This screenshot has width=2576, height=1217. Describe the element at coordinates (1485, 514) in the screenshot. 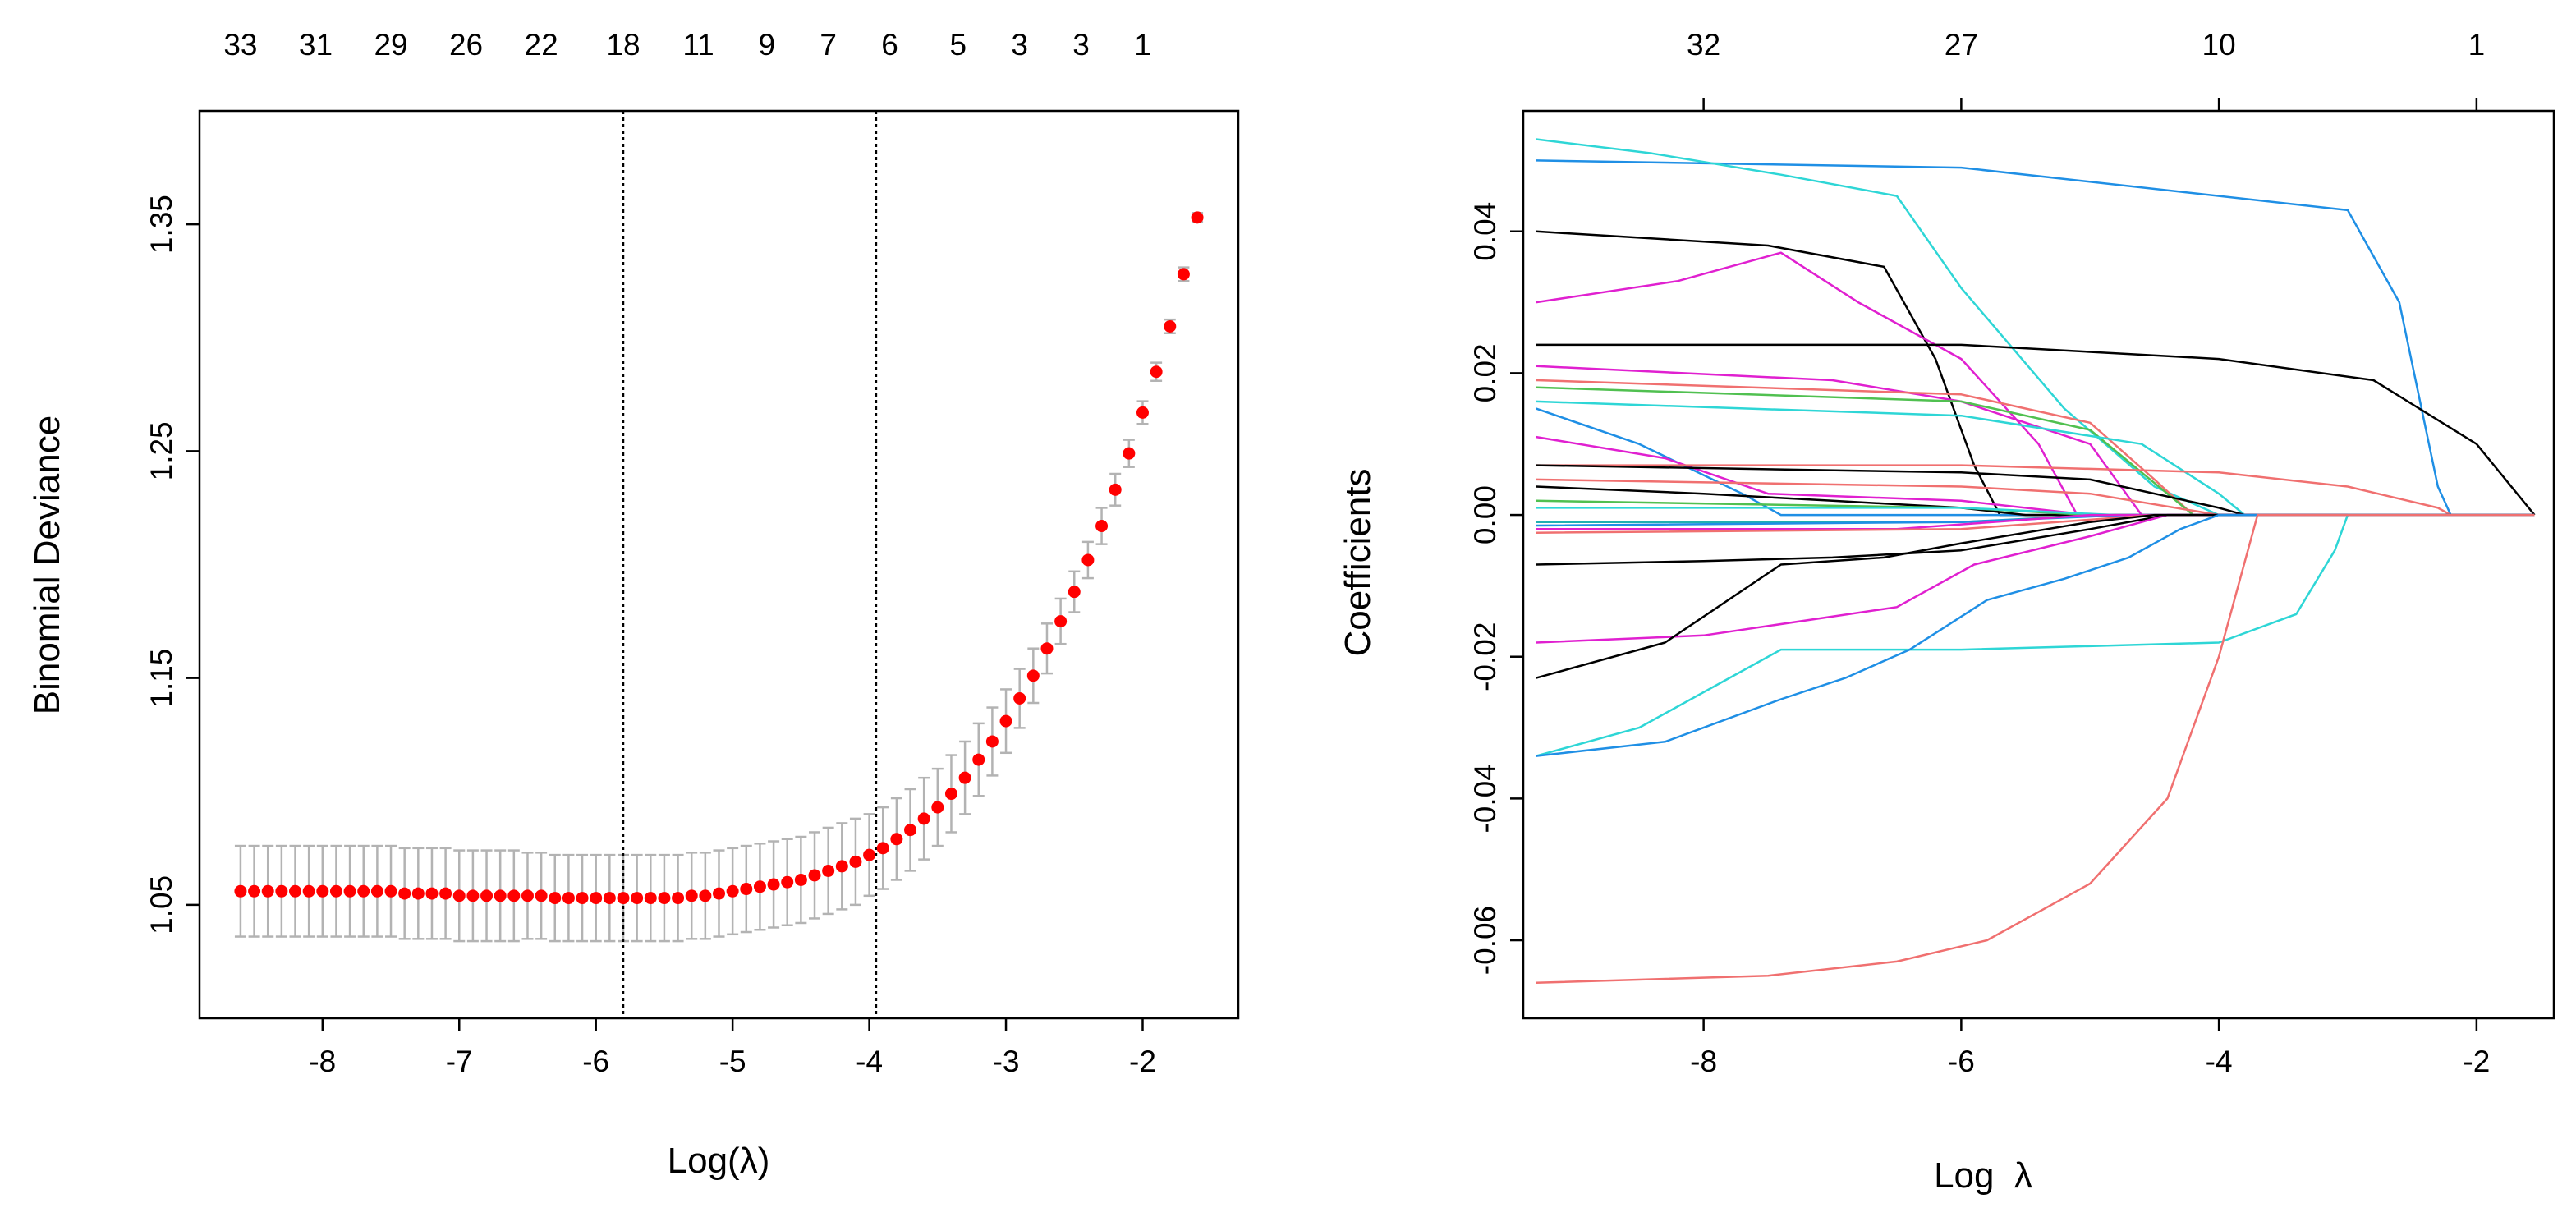

I see `y-tick-label: 0.00` at that location.